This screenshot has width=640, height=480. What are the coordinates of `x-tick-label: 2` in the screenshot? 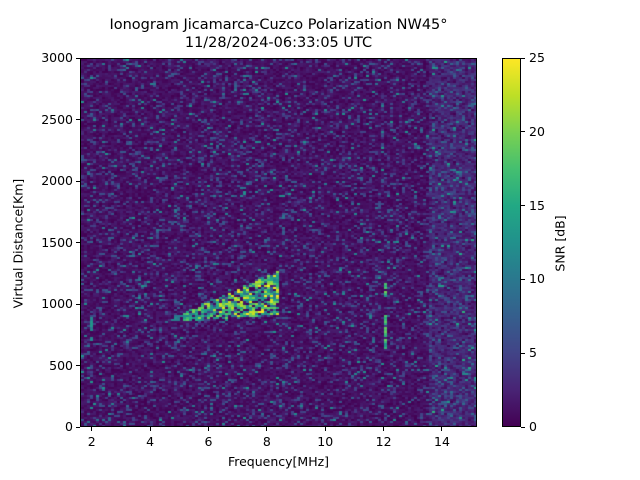 It's located at (91, 441).